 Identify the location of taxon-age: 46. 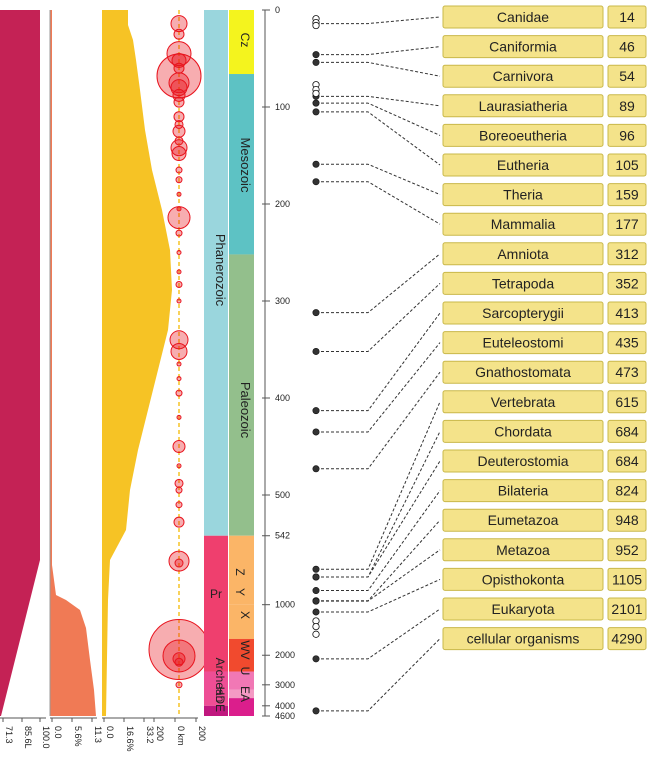
(627, 47).